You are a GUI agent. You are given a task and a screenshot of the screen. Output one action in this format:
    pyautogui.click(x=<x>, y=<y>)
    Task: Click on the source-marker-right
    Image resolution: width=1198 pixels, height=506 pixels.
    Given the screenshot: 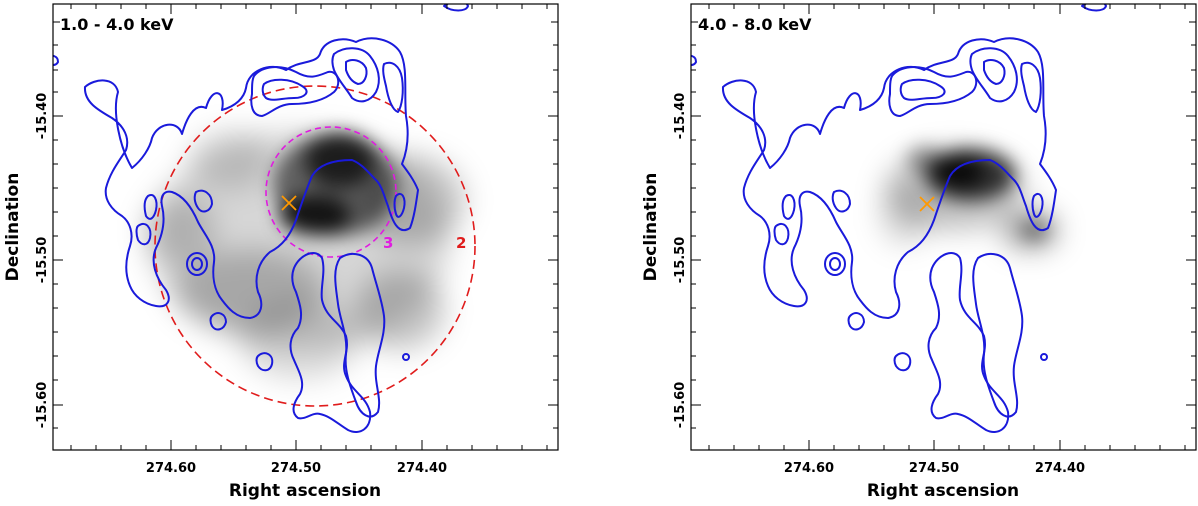 What is the action you would take?
    pyautogui.click(x=927, y=204)
    